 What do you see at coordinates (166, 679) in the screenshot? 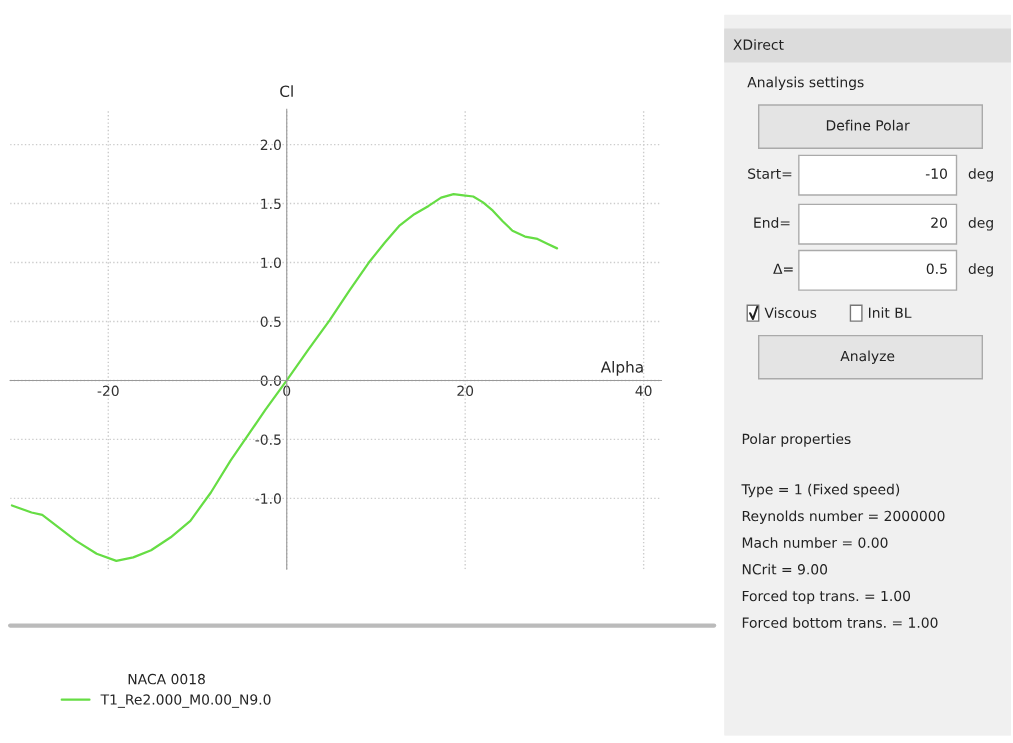
I see `legend-title: NACA 0018` at bounding box center [166, 679].